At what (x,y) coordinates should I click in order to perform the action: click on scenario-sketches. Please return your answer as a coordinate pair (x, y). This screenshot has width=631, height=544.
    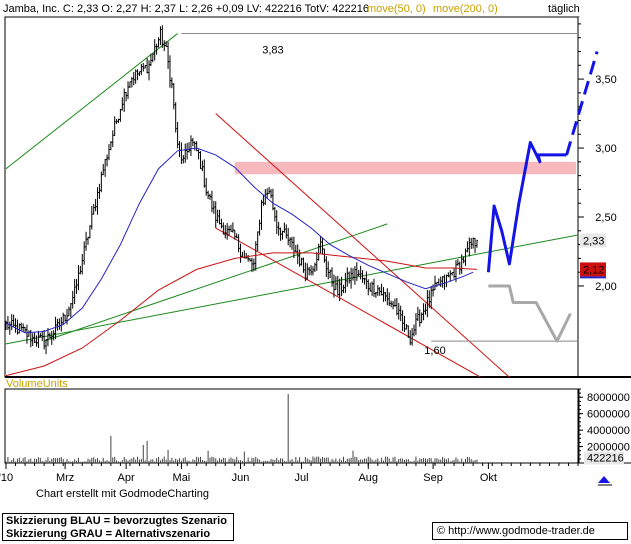
    Looking at the image, I should click on (542, 197).